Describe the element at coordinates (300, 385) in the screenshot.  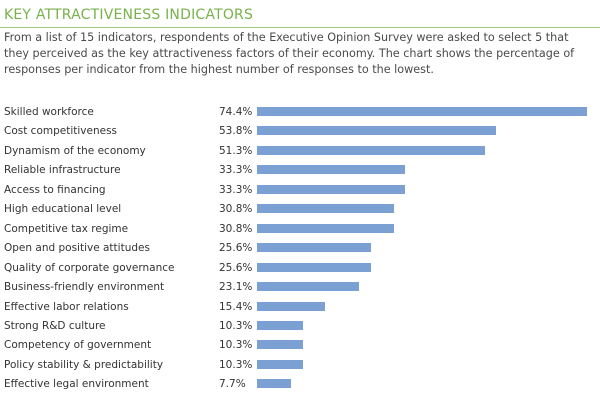
I see `chart-row: Effective legal environment 7.7%` at that location.